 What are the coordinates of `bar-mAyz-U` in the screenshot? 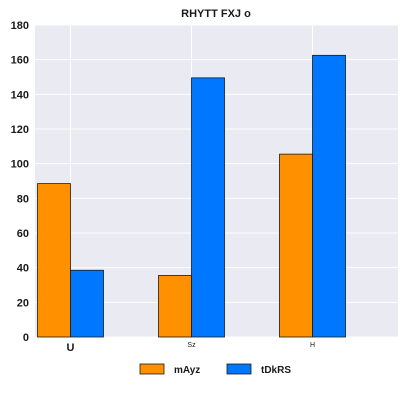 It's located at (54, 260).